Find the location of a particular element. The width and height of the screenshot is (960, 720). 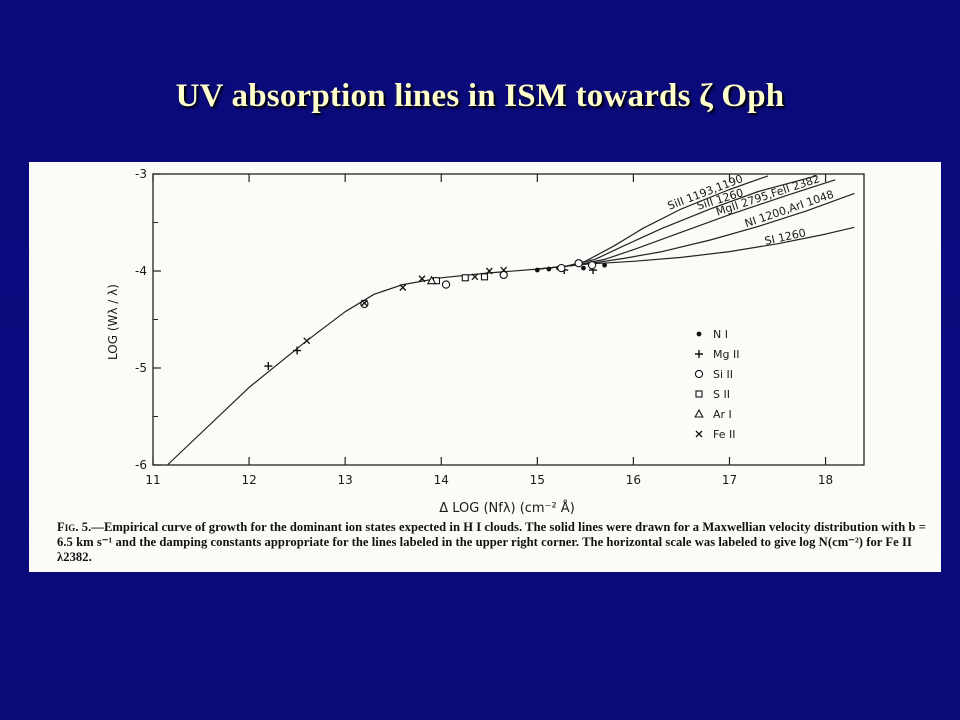

x-tick-label: 12 is located at coordinates (248, 480).